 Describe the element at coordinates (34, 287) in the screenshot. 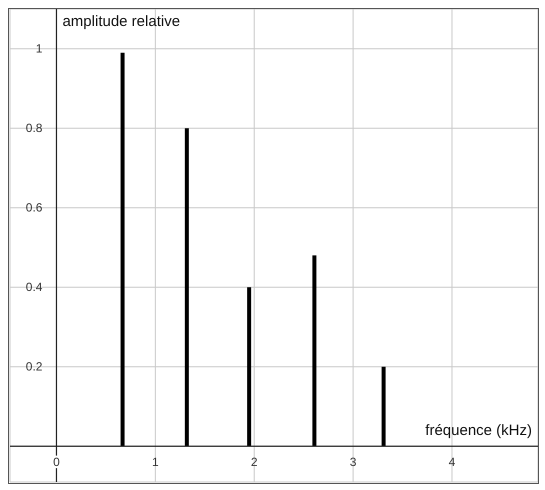

I see `y-tick-label: 0.4` at that location.